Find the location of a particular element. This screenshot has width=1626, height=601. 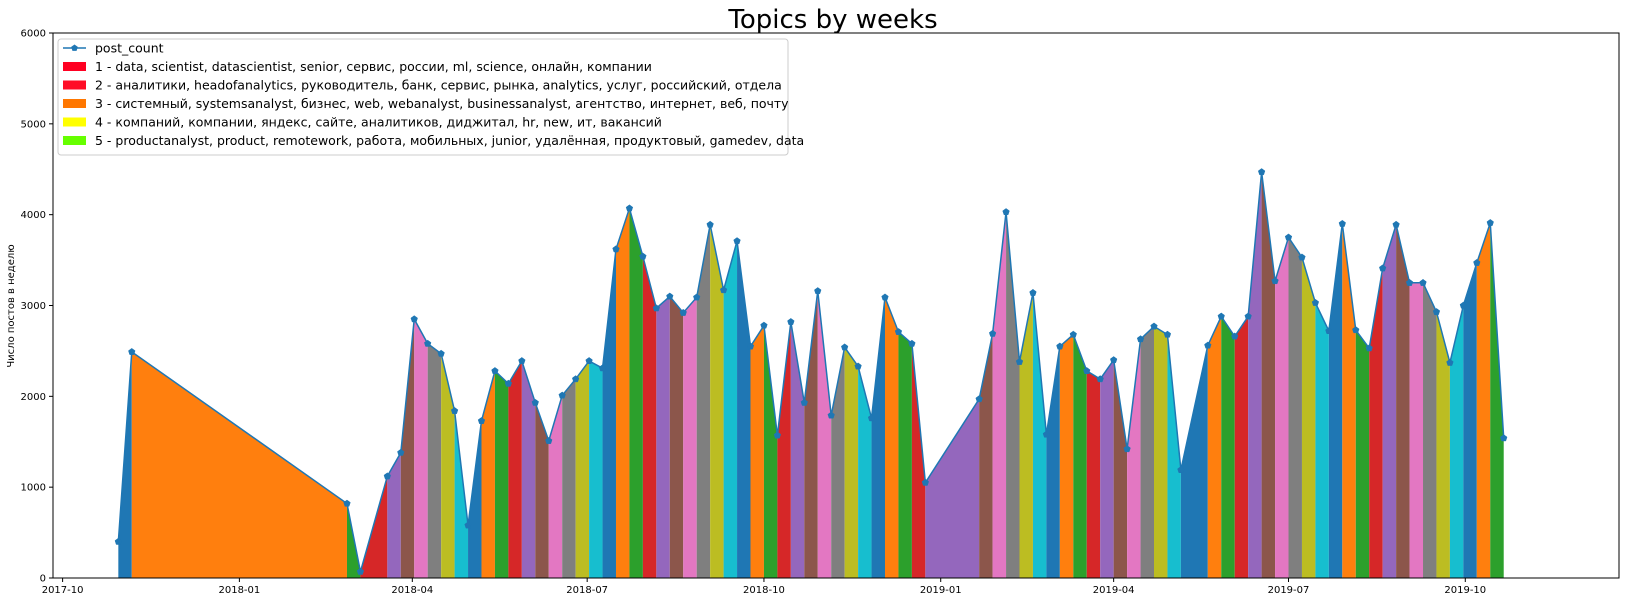

legend-label: post_count is located at coordinates (129, 48).